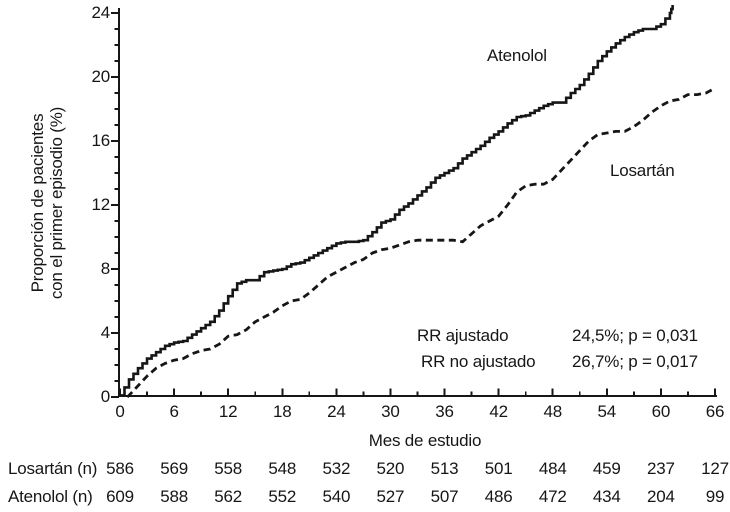  Describe the element at coordinates (635, 361) in the screenshot. I see `annotation-rr-no-ajustado-value: 26,7%; p = 0,017` at that location.